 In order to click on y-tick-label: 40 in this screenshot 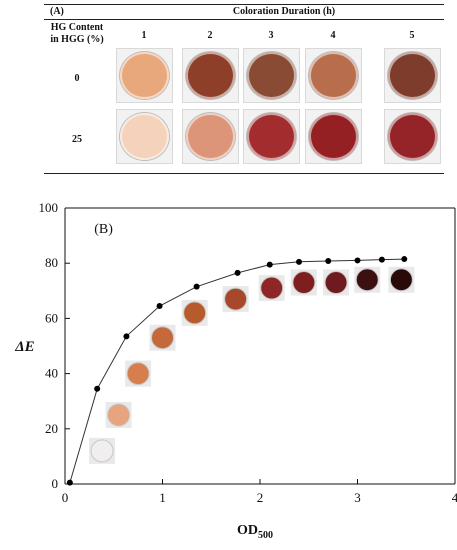, I will do `click(51, 373)`.